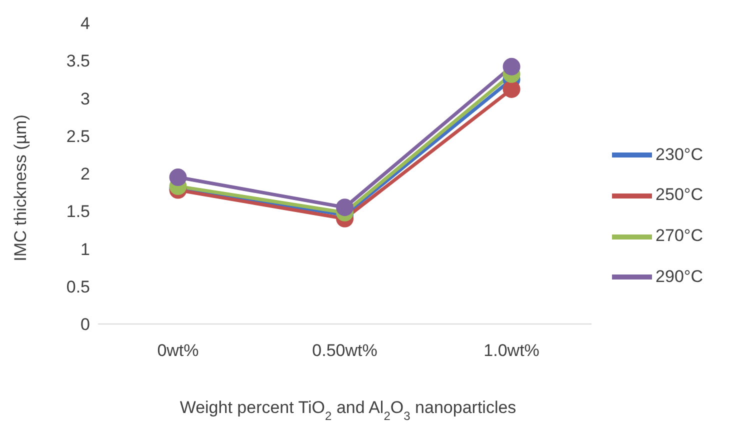  Describe the element at coordinates (679, 235) in the screenshot. I see `legend-label: 270°C` at that location.